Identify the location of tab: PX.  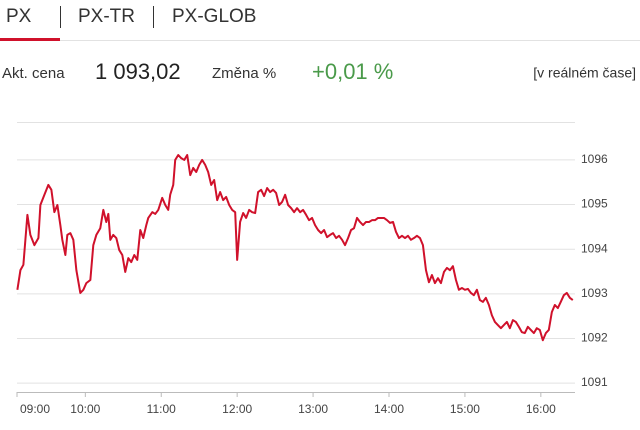
(19, 16).